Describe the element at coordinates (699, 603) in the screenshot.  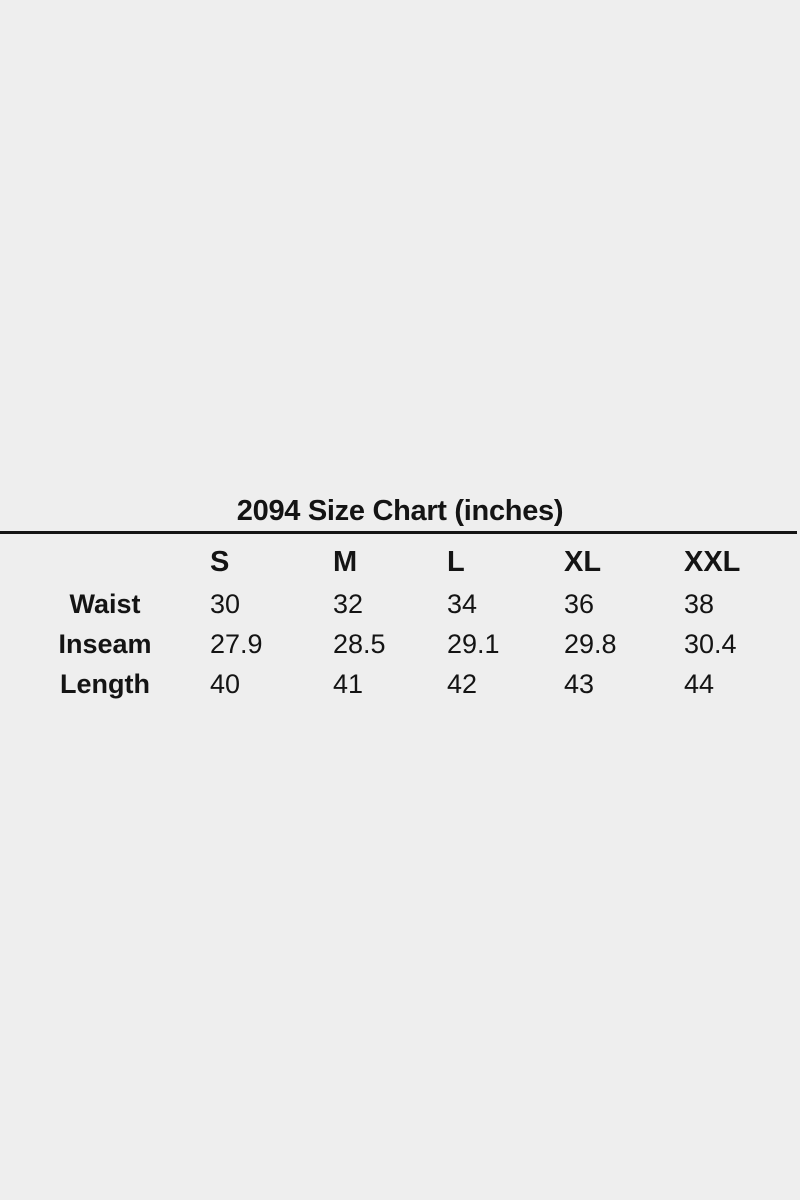
I see `cell-waist-xxl: 38` at that location.